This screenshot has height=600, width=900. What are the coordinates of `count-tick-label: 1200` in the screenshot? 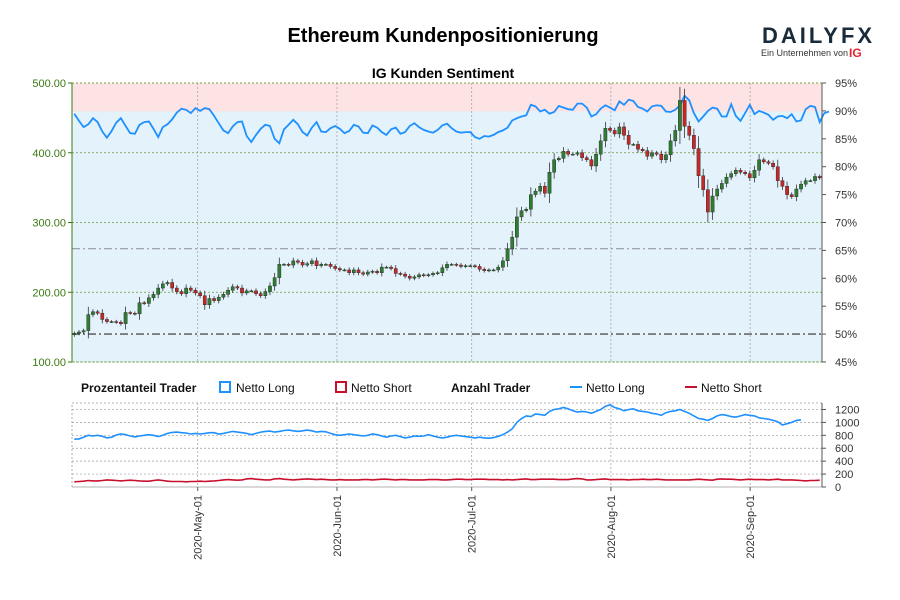 It's located at (847, 410).